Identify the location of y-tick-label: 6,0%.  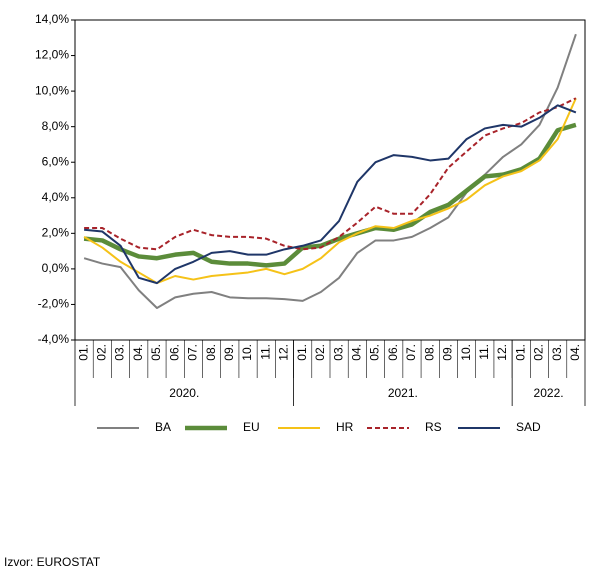
(56, 161).